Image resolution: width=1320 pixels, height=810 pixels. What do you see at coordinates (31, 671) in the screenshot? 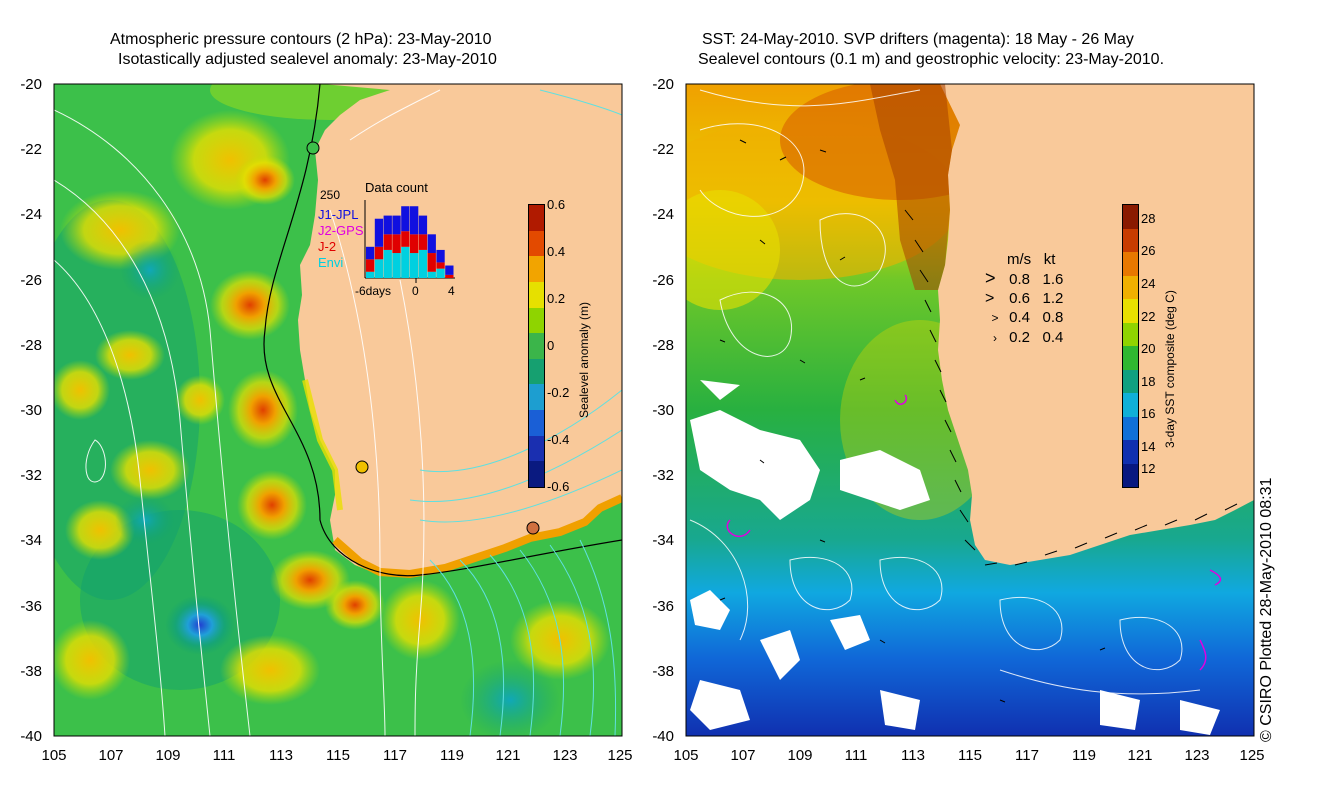
I see `left-y-tick: -38` at bounding box center [31, 671].